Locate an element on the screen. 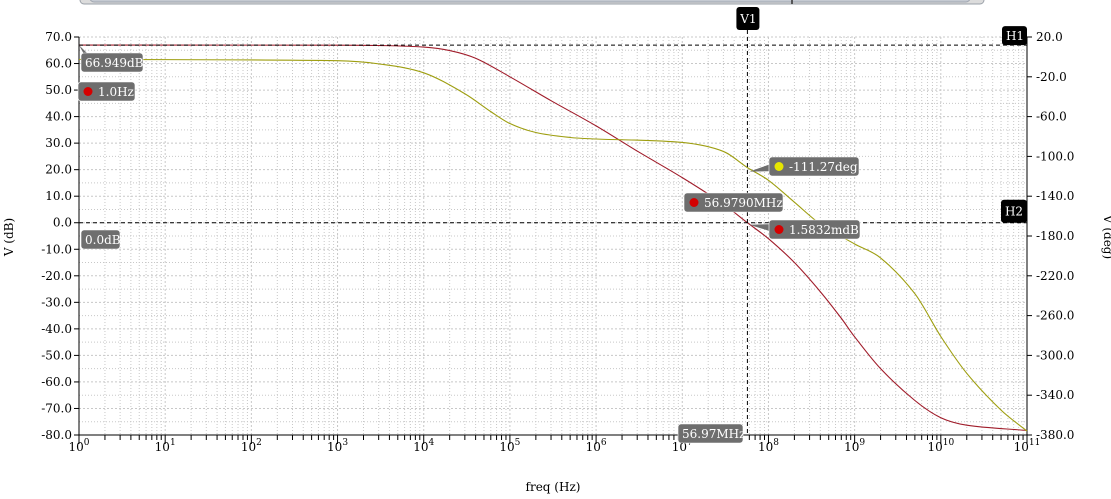  top-scrollbar is located at coordinates (532, 2).